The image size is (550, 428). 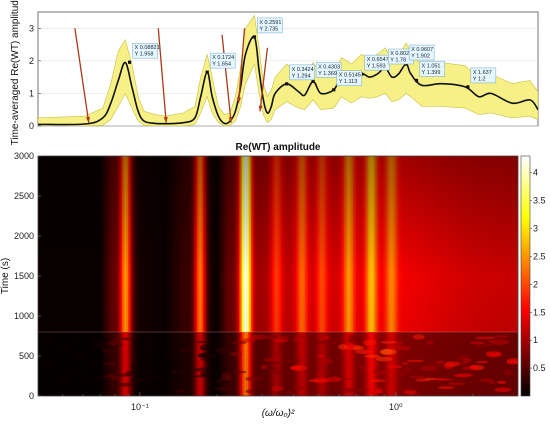 What do you see at coordinates (479, 79) in the screenshot?
I see `datatip-y-label: Y 1.2` at bounding box center [479, 79].